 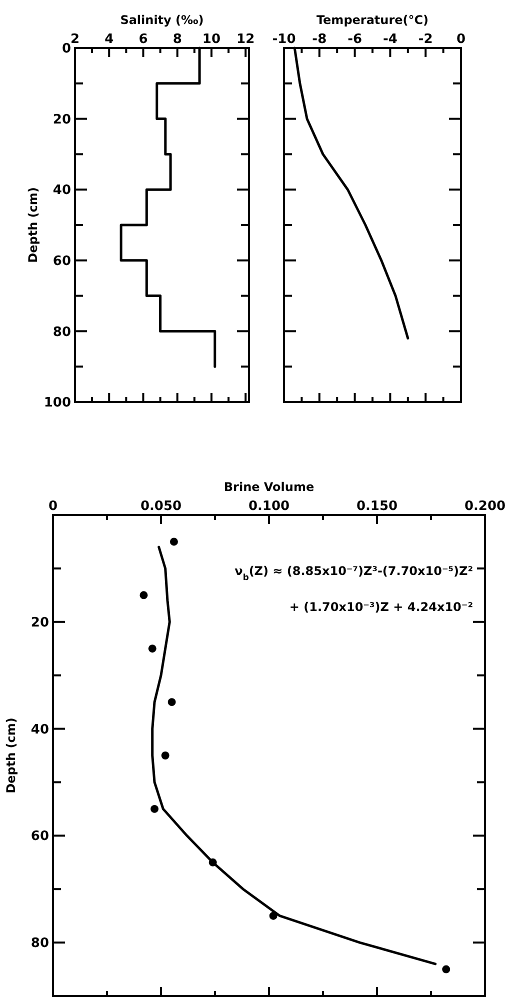 What do you see at coordinates (143, 39) in the screenshot?
I see `x-tick-label: 6` at bounding box center [143, 39].